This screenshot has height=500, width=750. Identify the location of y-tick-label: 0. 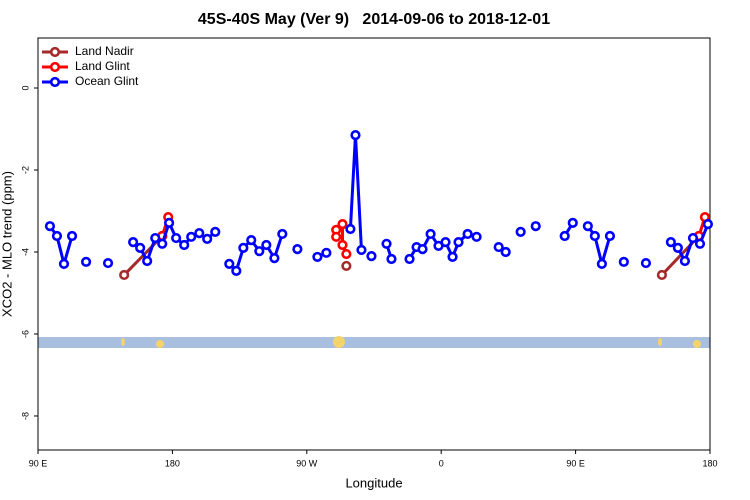
(25, 88).